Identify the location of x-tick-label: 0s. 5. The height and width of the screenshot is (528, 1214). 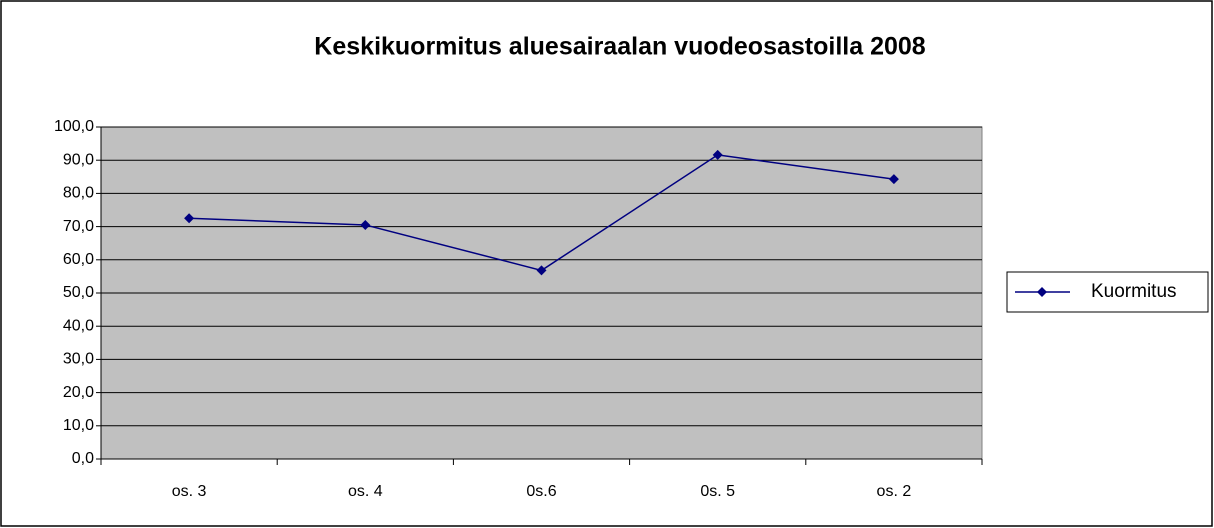
(717, 491).